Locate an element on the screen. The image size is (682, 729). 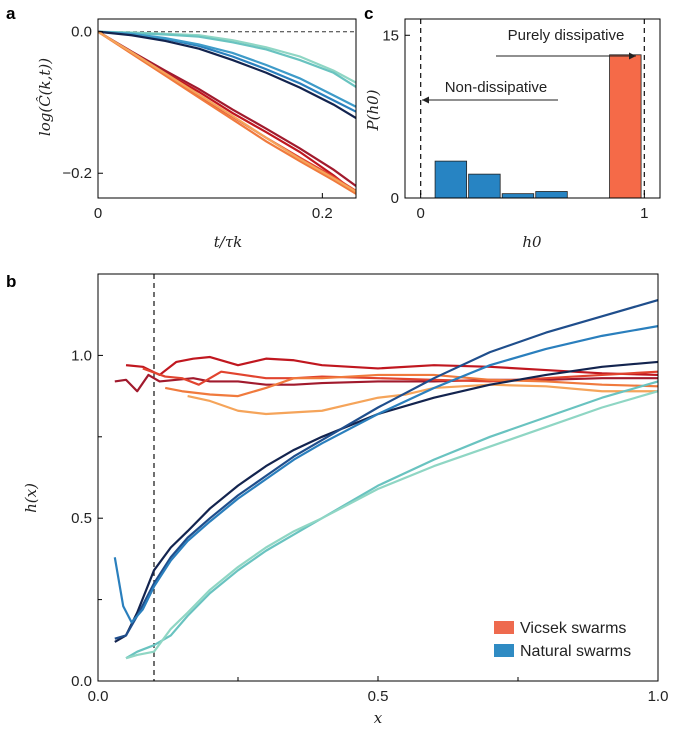
panel-c-bars-group is located at coordinates (532, 109).